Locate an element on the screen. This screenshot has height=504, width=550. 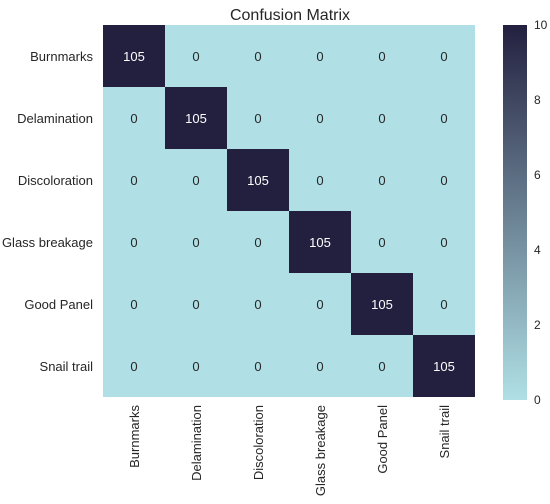
column-tick-label: Delamination is located at coordinates (196, 443).